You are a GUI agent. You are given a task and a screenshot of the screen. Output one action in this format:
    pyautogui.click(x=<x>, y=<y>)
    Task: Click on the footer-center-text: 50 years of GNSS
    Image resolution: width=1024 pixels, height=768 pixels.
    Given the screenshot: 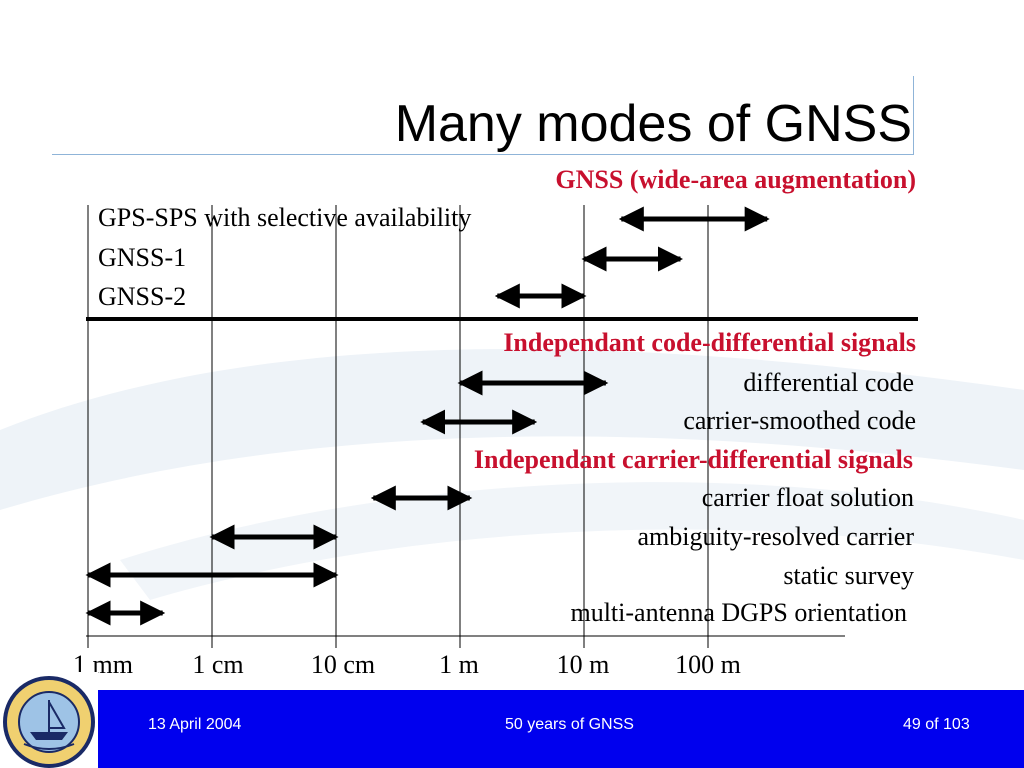 What is the action you would take?
    pyautogui.click(x=569, y=724)
    